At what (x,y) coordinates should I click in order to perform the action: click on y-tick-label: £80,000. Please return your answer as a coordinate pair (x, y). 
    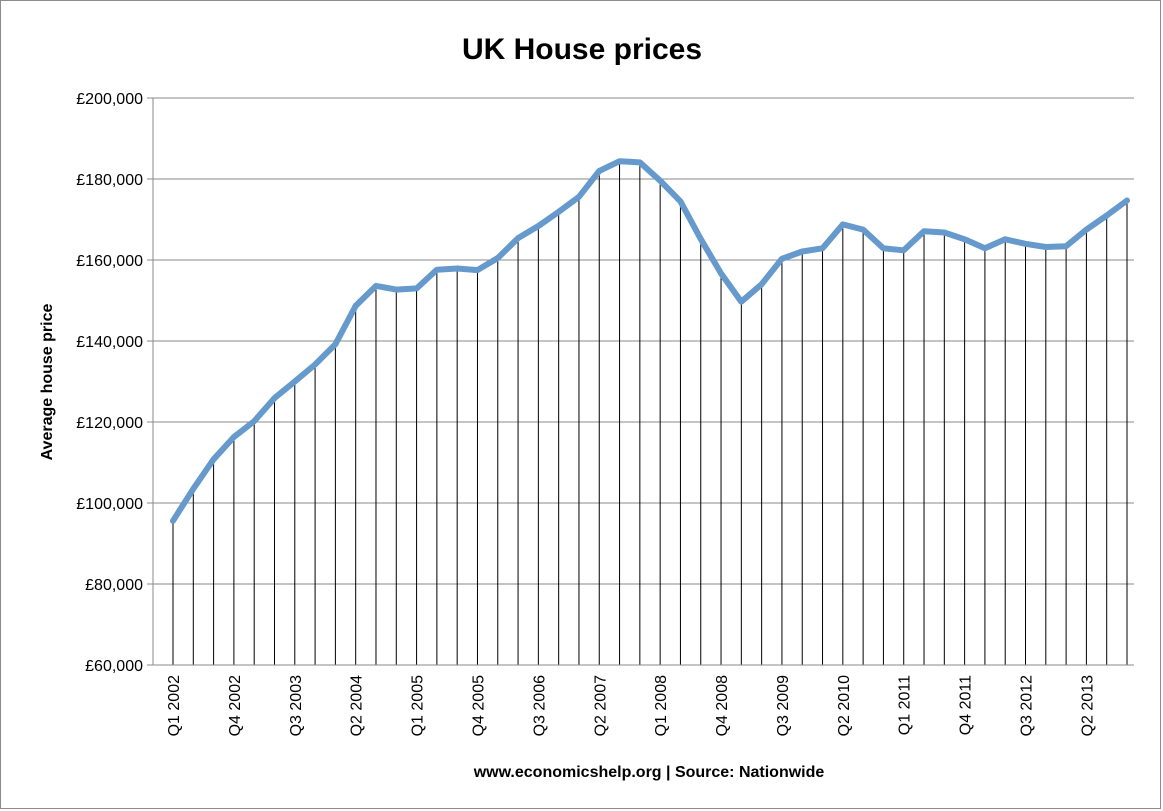
    Looking at the image, I should click on (114, 585).